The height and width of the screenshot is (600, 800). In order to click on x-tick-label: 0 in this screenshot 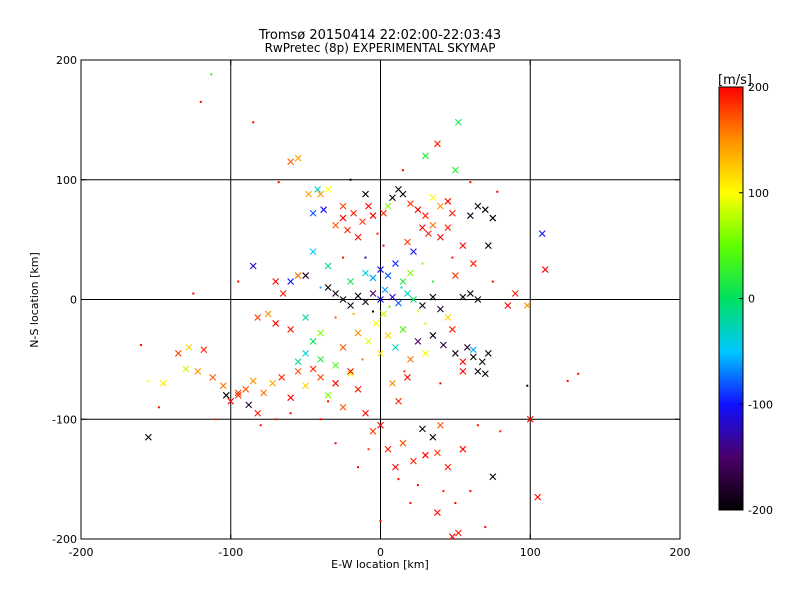, I will do `click(380, 552)`.